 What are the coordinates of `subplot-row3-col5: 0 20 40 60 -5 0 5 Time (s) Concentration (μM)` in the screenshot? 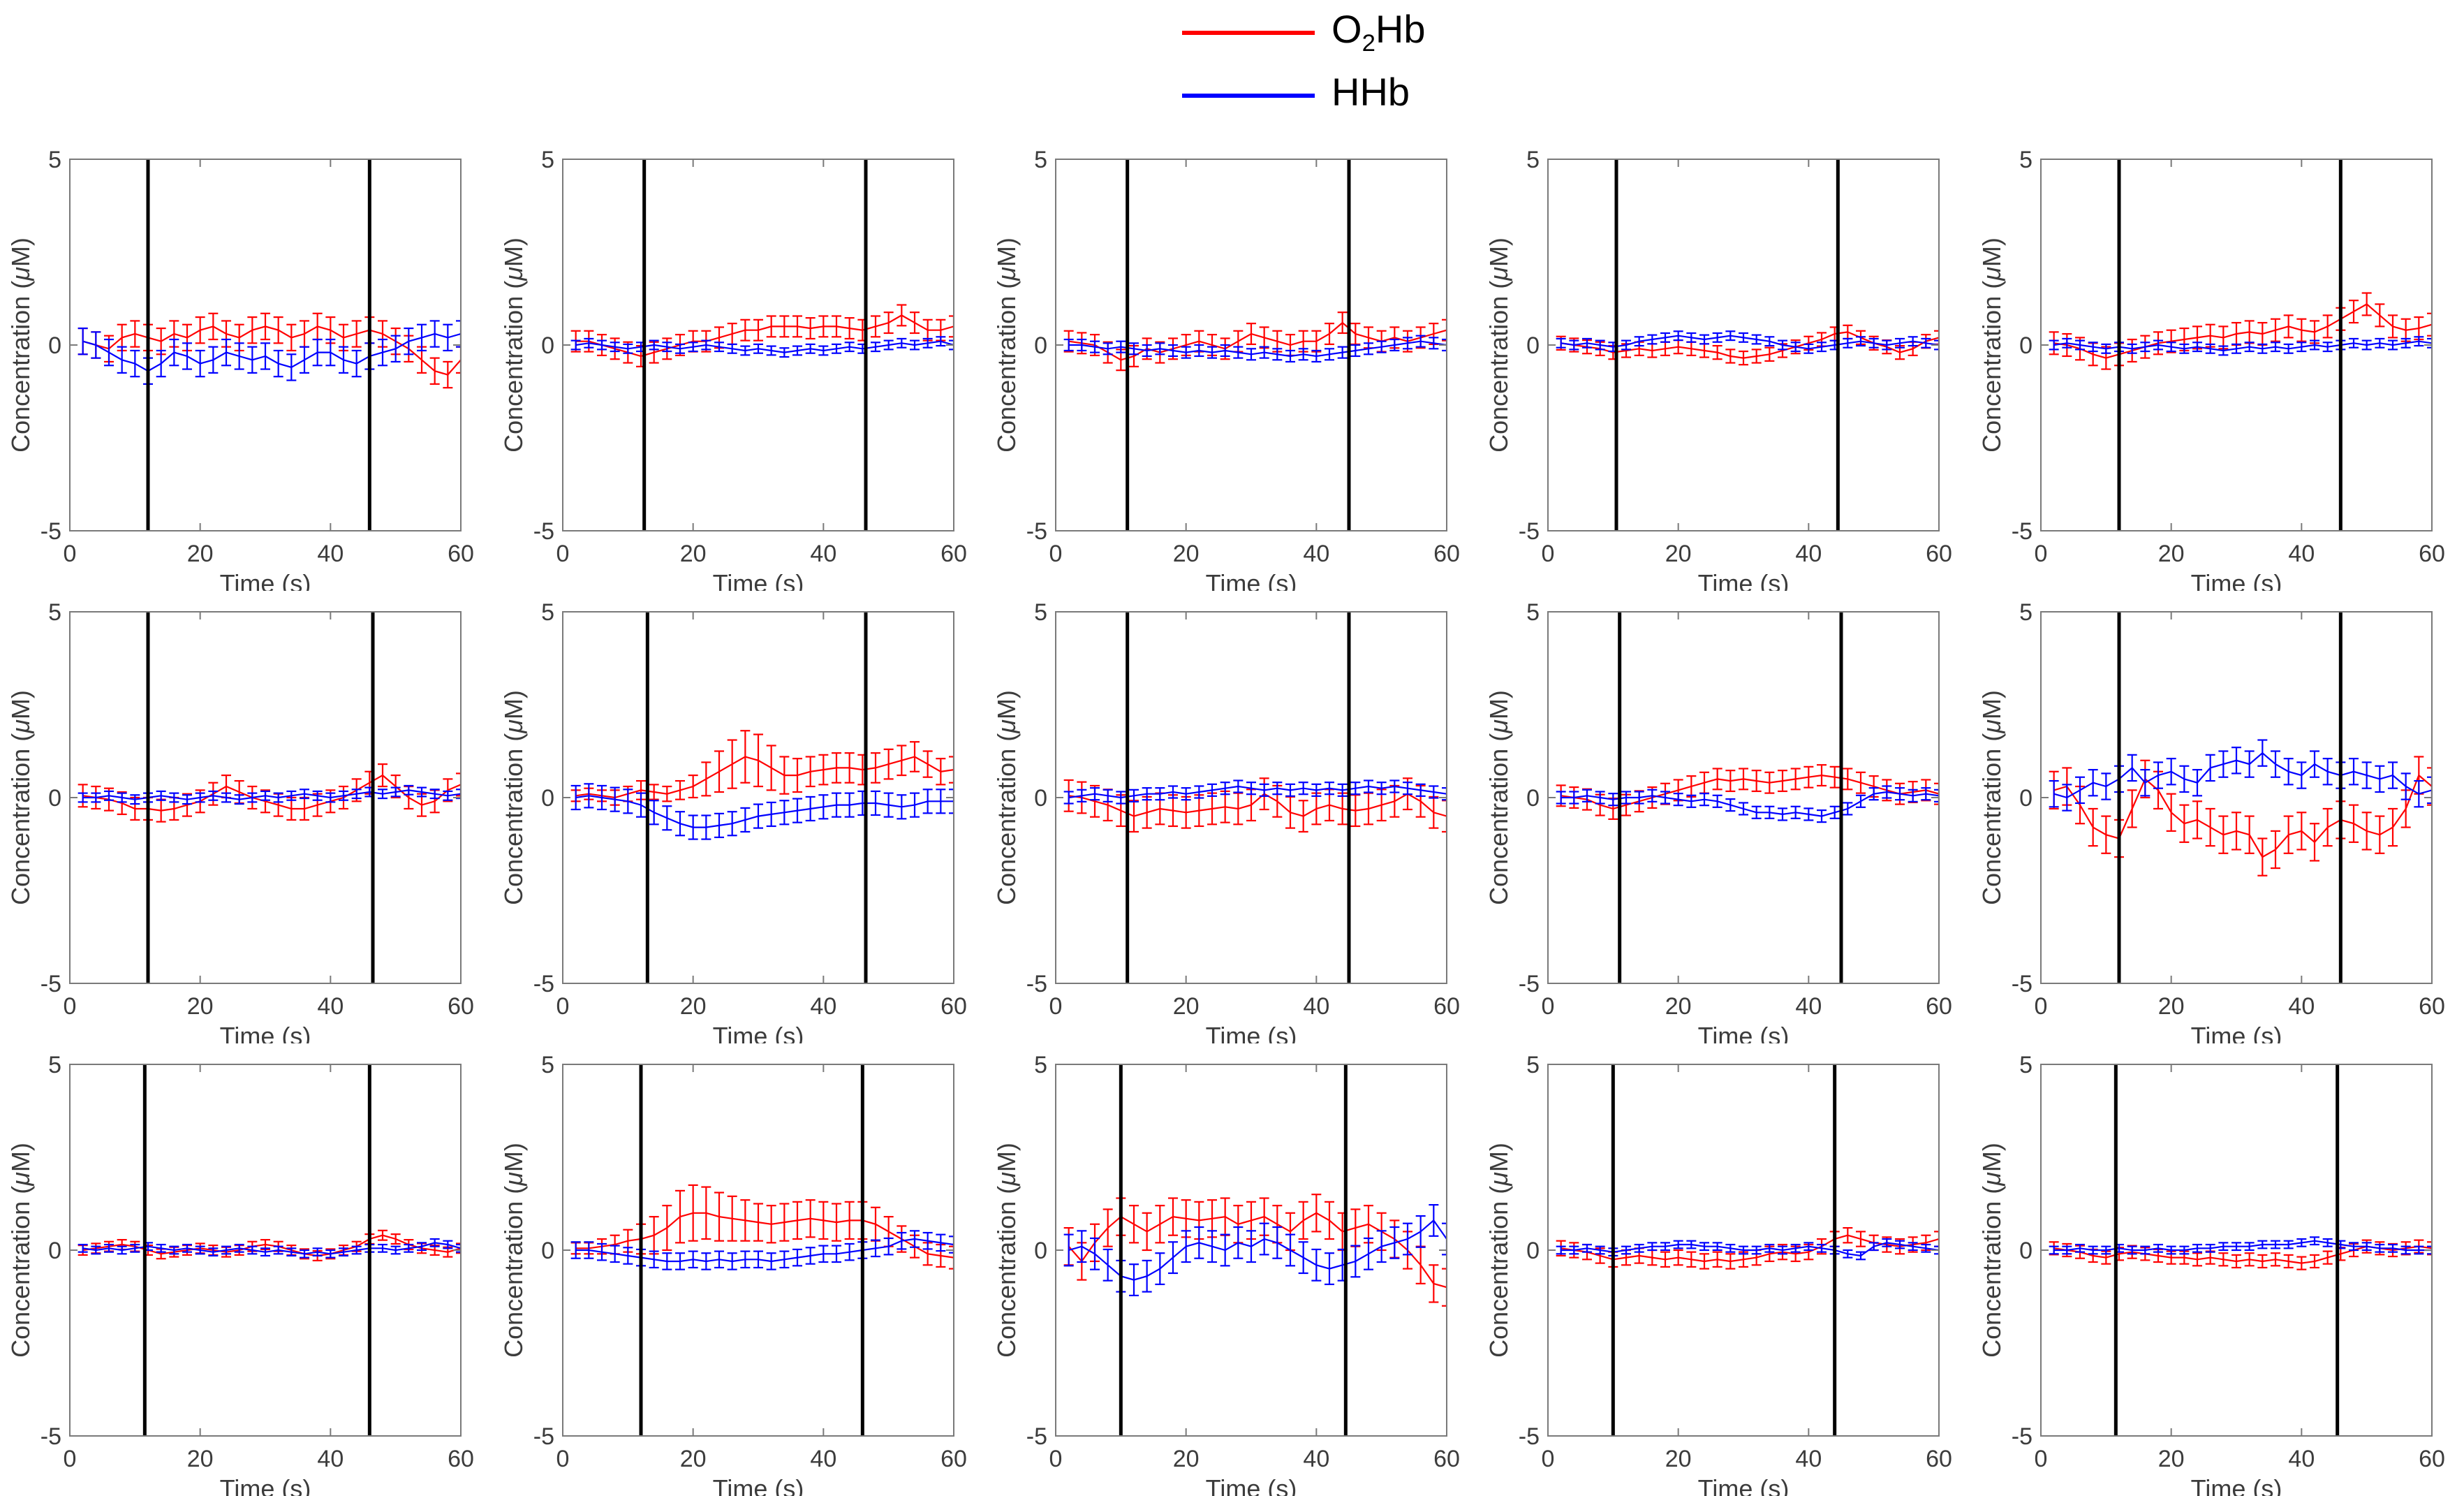 It's located at (2217, 1269).